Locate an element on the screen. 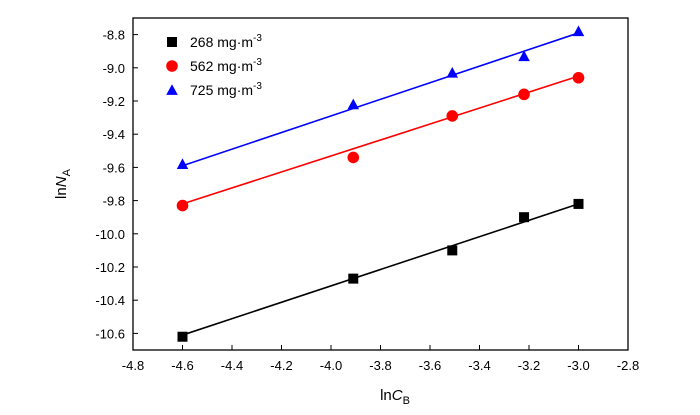 The height and width of the screenshot is (415, 700). x-tick-label: -3.8 is located at coordinates (380, 365).